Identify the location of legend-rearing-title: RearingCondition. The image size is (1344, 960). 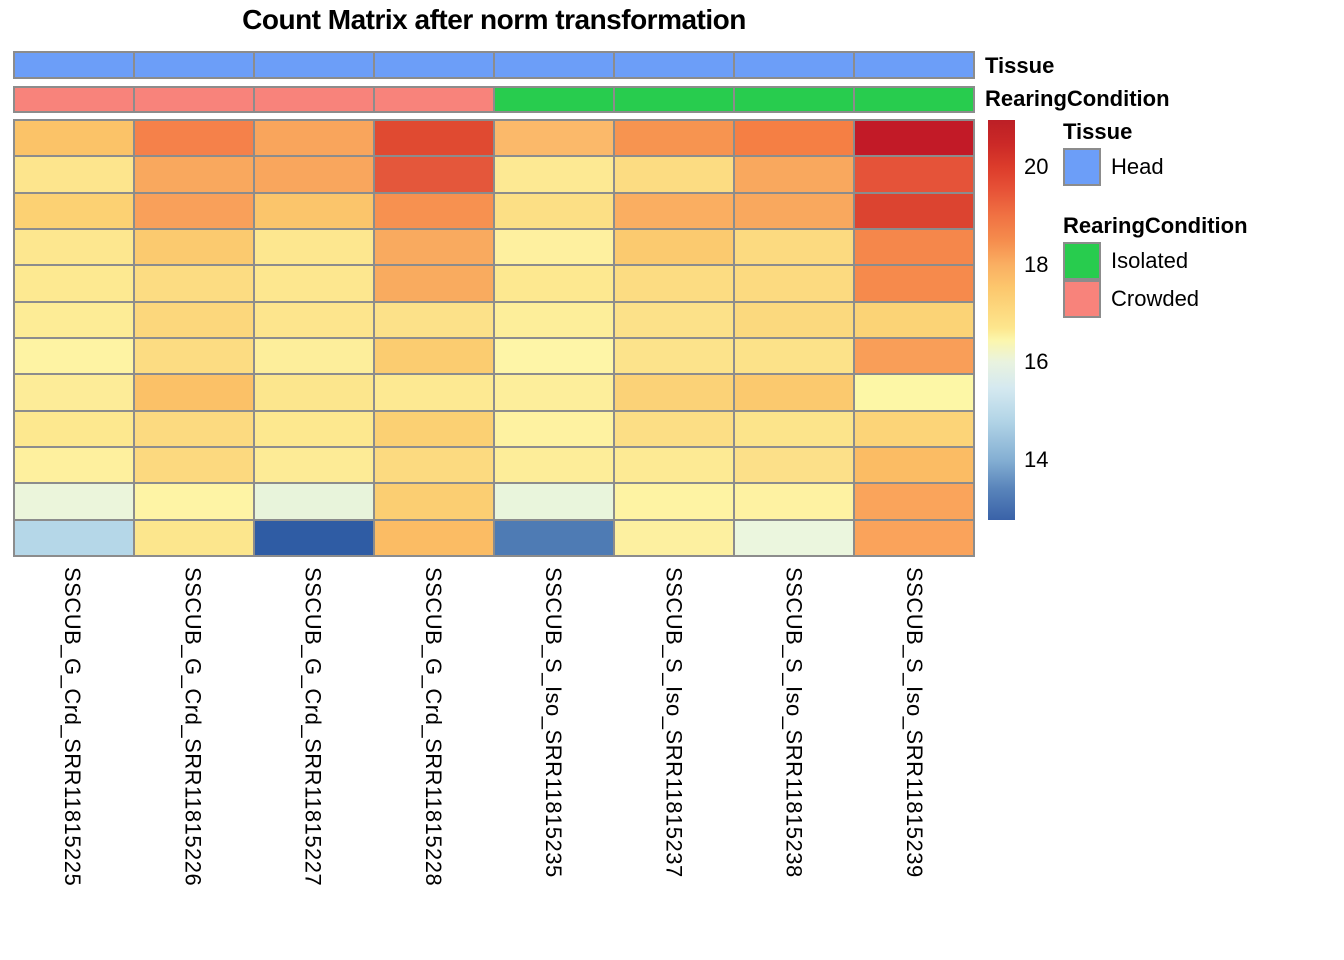
(1155, 225).